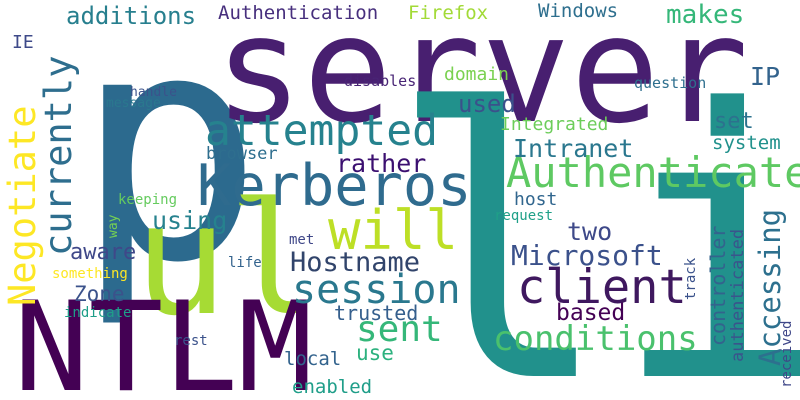 The image size is (800, 400). I want to click on word-met: met, so click(302, 240).